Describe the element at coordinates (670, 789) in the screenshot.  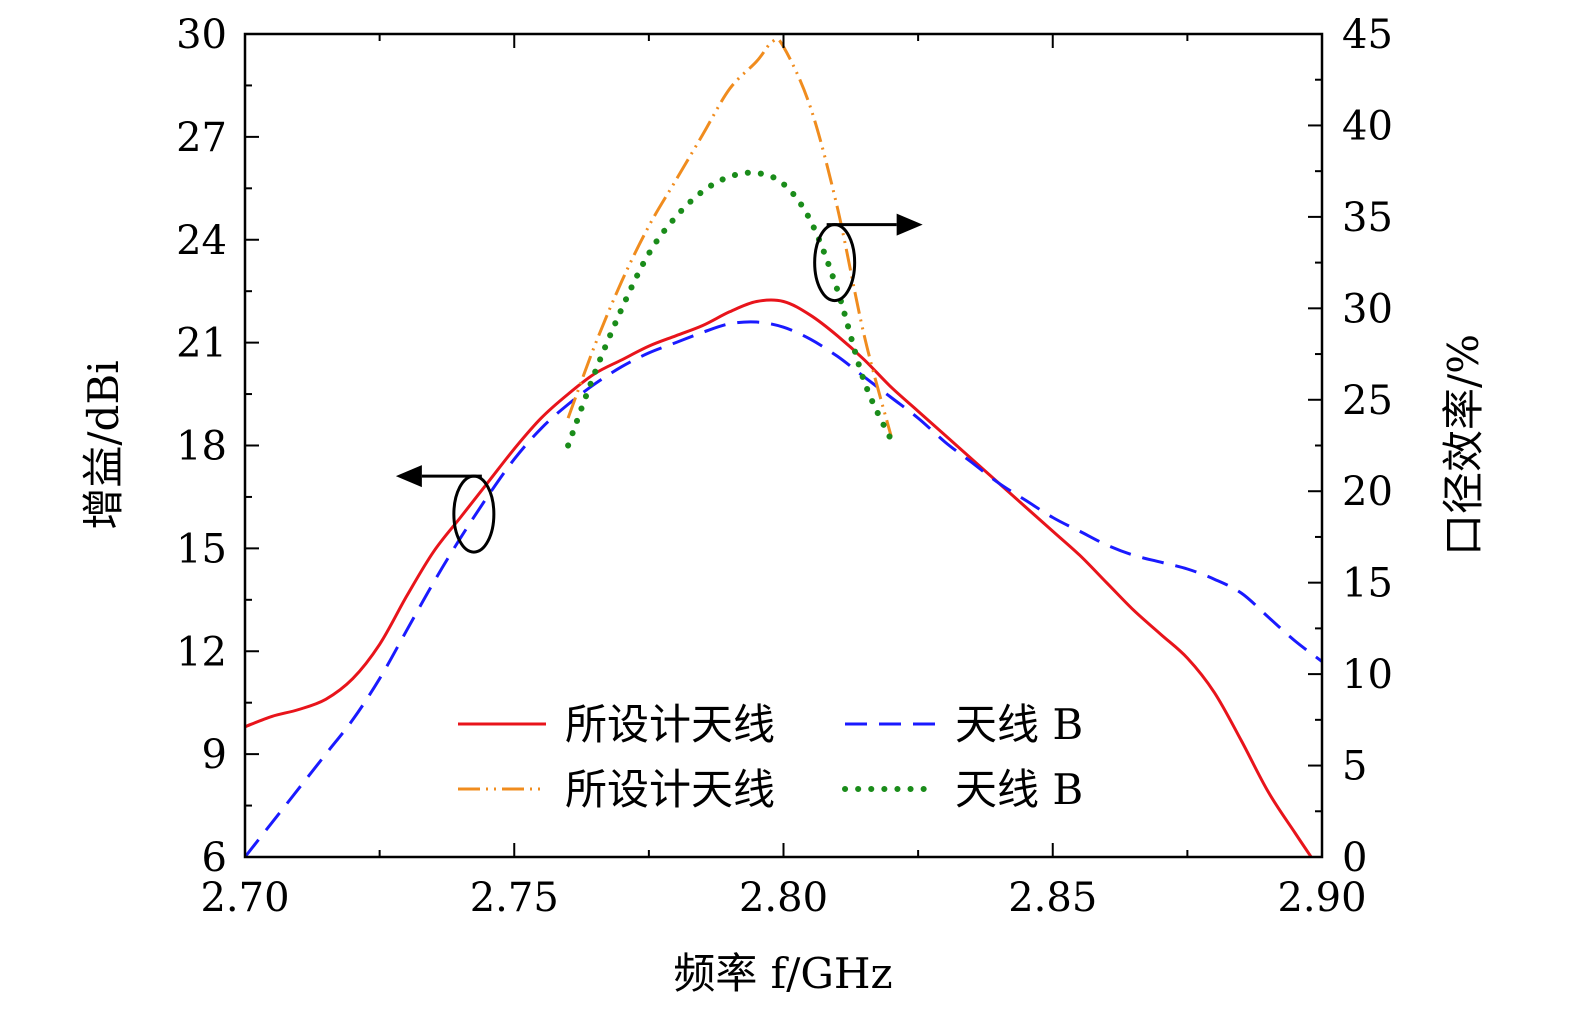
I see `legend-label-designed-efficiency: 所设计天线` at that location.